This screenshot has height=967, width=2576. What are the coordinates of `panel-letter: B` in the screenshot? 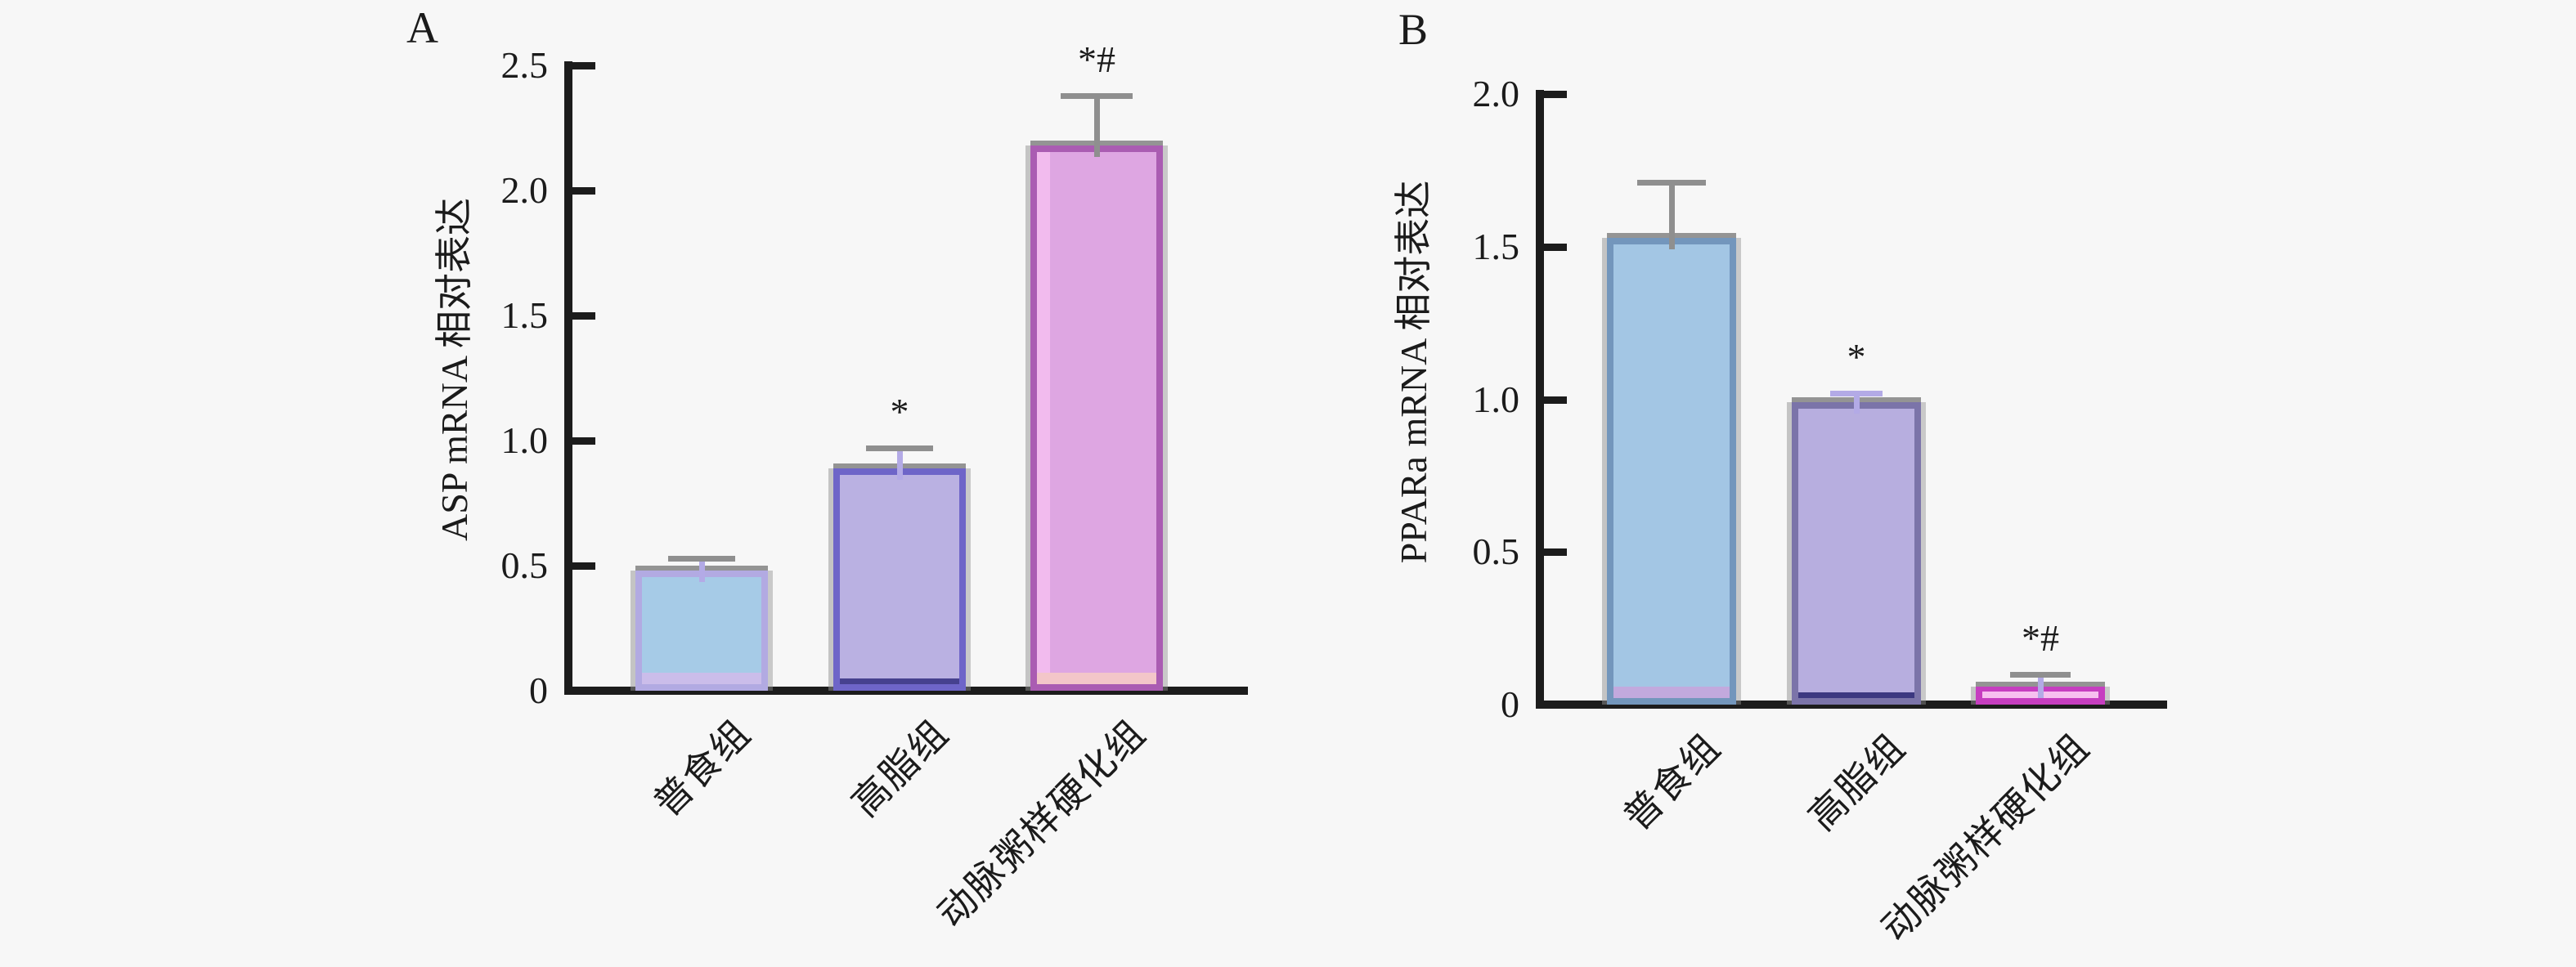 It's located at (1413, 29).